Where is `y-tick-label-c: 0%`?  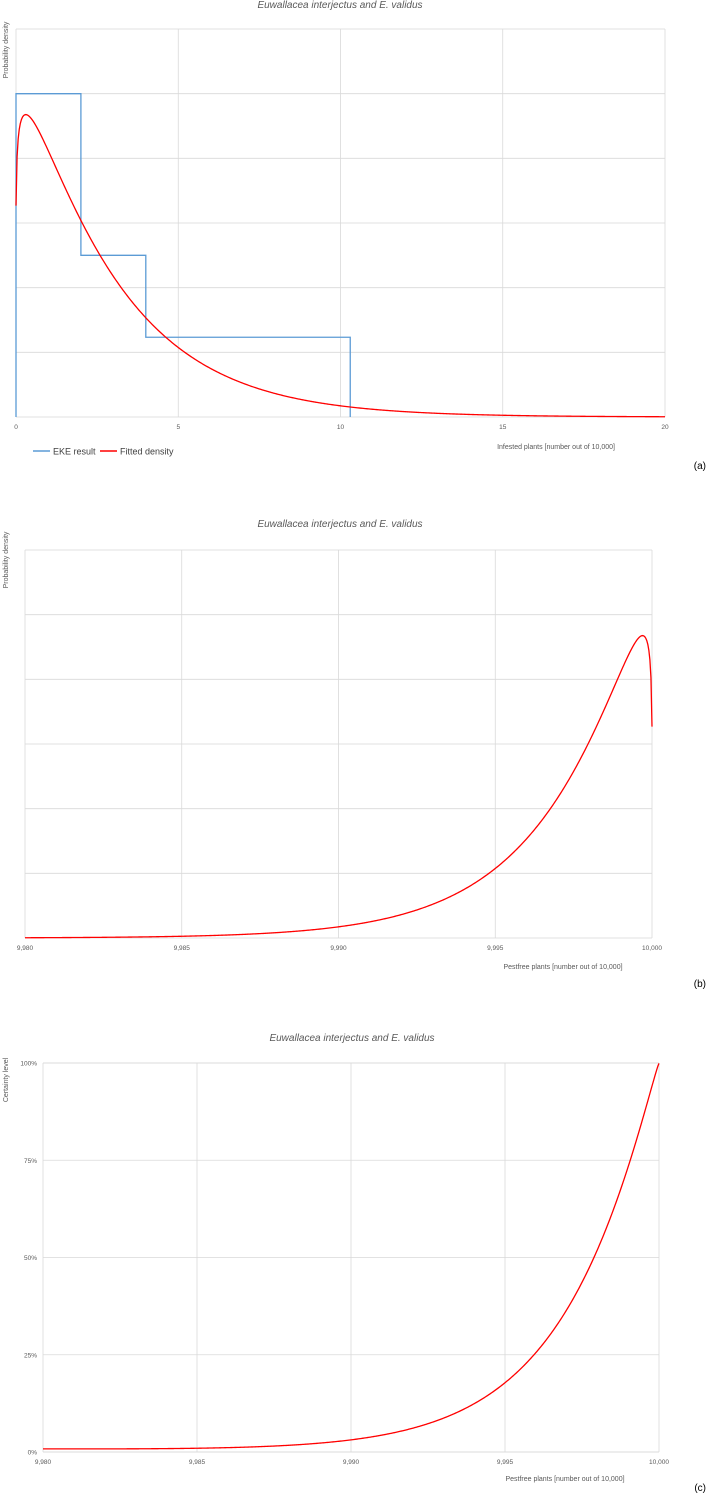 y-tick-label-c: 0% is located at coordinates (33, 1453).